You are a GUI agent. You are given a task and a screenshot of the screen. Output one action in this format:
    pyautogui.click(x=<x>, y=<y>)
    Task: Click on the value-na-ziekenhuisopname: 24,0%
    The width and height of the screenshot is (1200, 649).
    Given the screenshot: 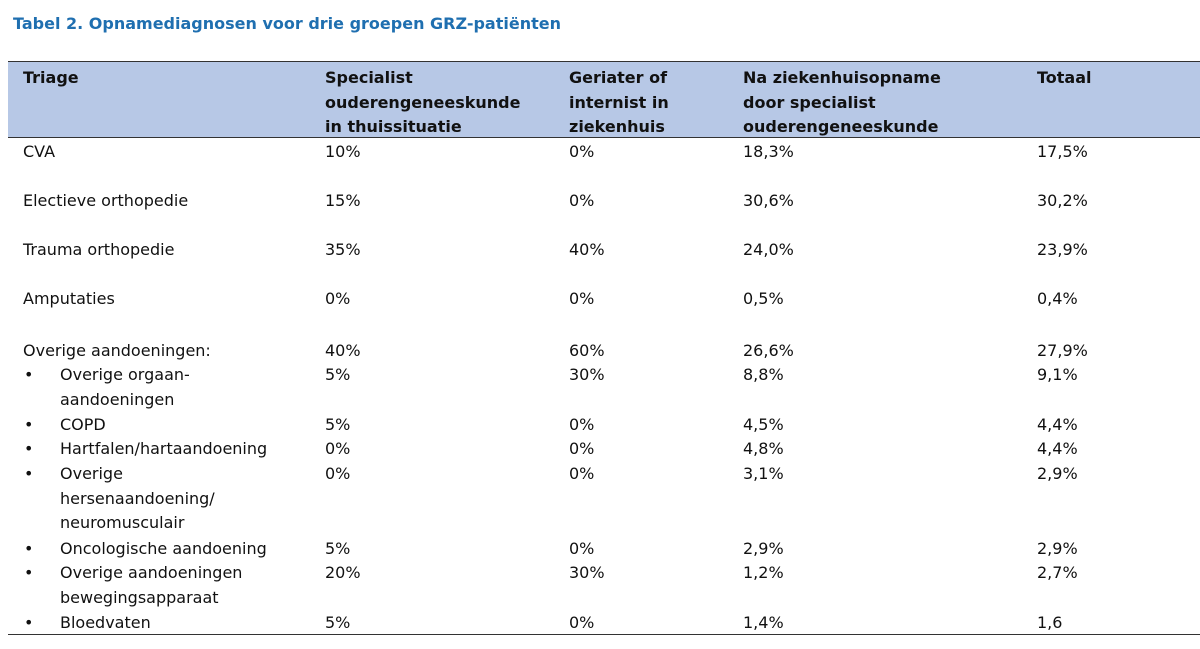 What is the action you would take?
    pyautogui.click(x=768, y=249)
    